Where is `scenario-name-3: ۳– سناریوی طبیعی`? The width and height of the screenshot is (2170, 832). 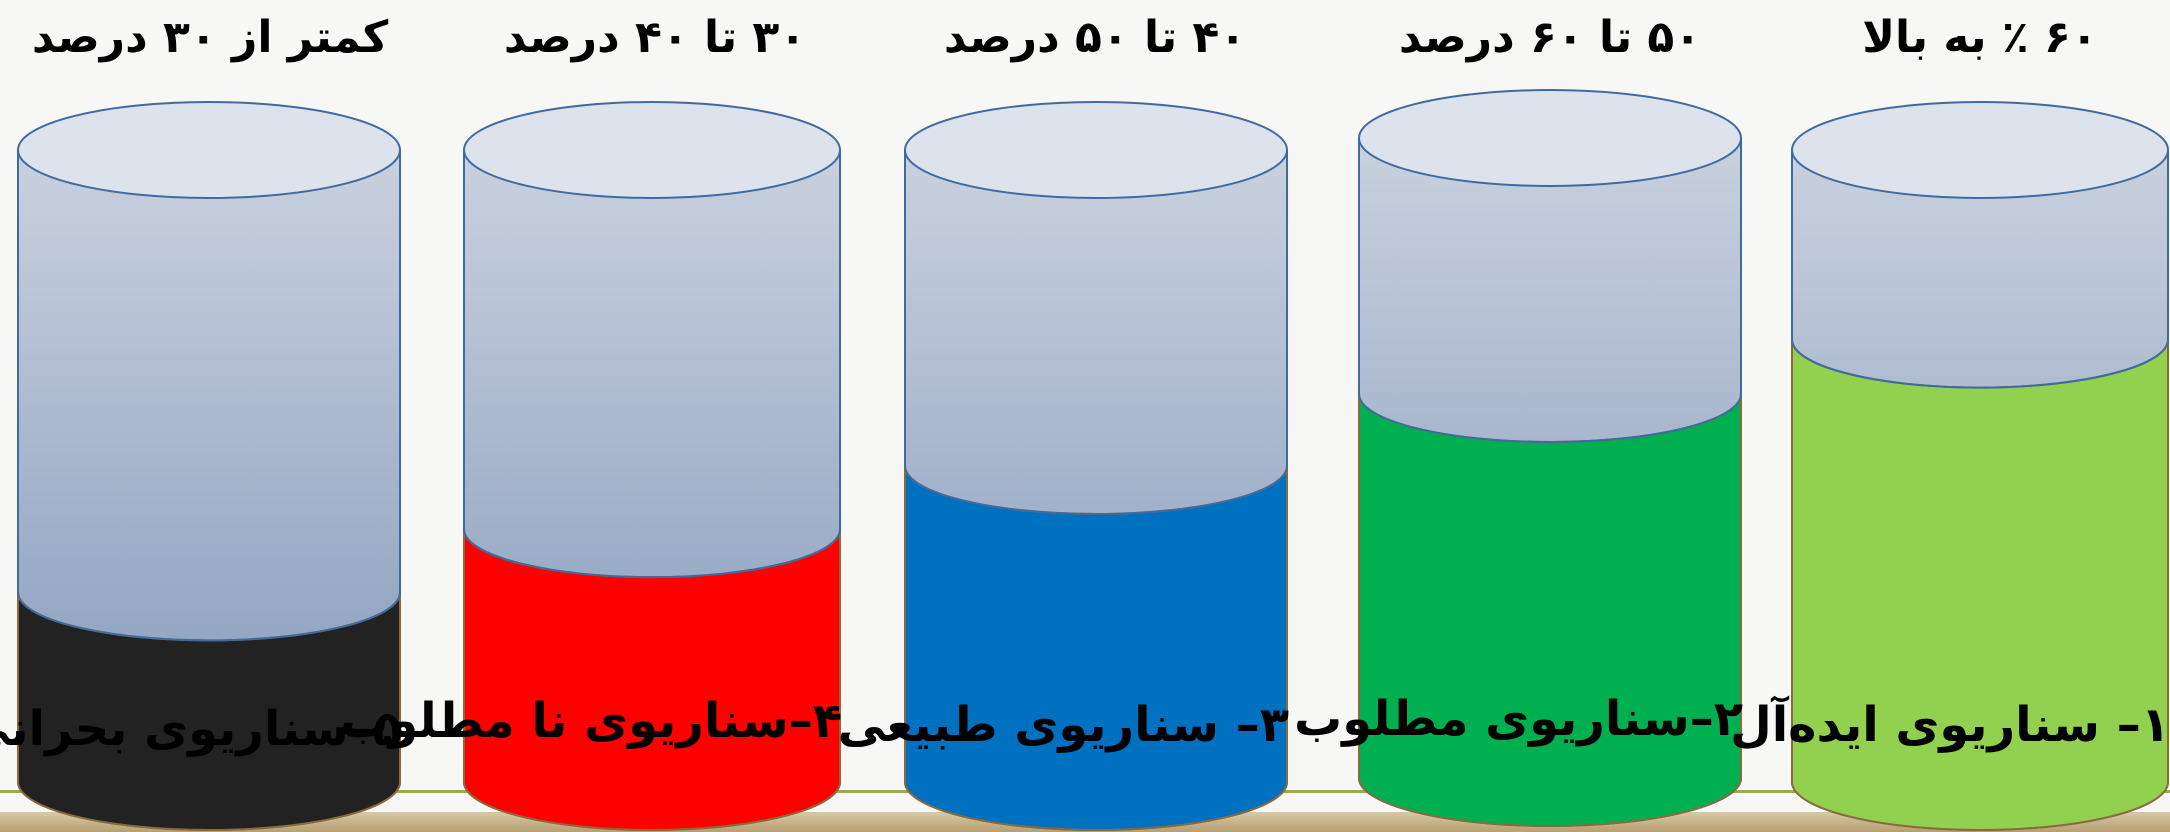 scenario-name-3: ۳– سناریوی طبیعی is located at coordinates (1063, 725).